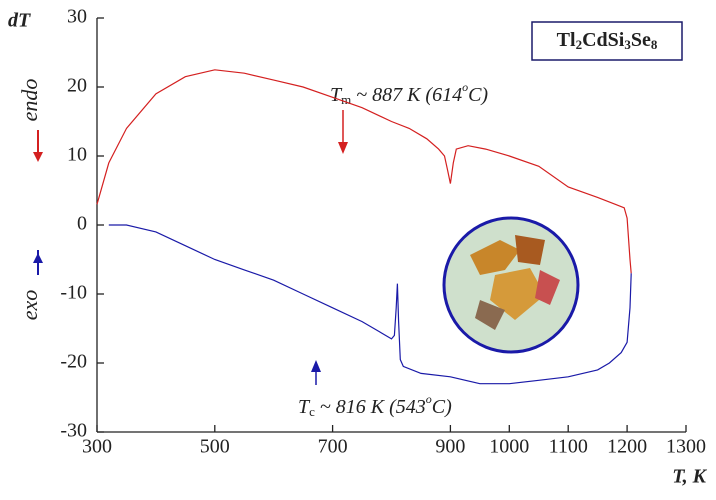 This screenshot has width=716, height=500. What do you see at coordinates (304, 407) in the screenshot?
I see `annotation-symbol: T` at bounding box center [304, 407].